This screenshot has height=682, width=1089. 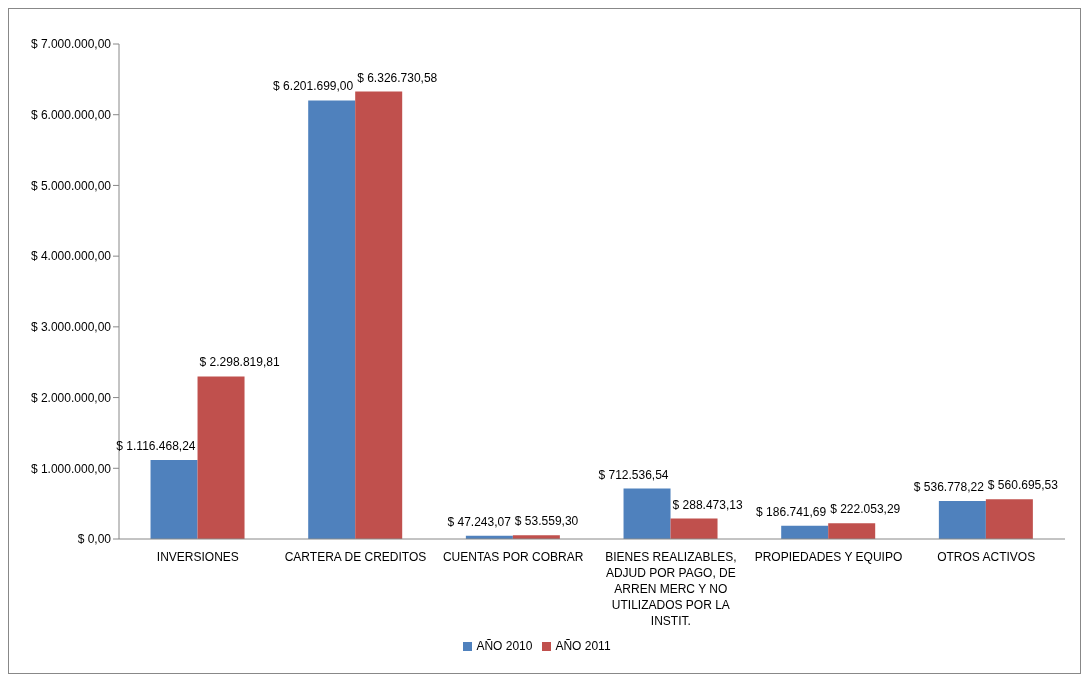 I want to click on x-tick-label: INVERSIONES, so click(x=197, y=557).